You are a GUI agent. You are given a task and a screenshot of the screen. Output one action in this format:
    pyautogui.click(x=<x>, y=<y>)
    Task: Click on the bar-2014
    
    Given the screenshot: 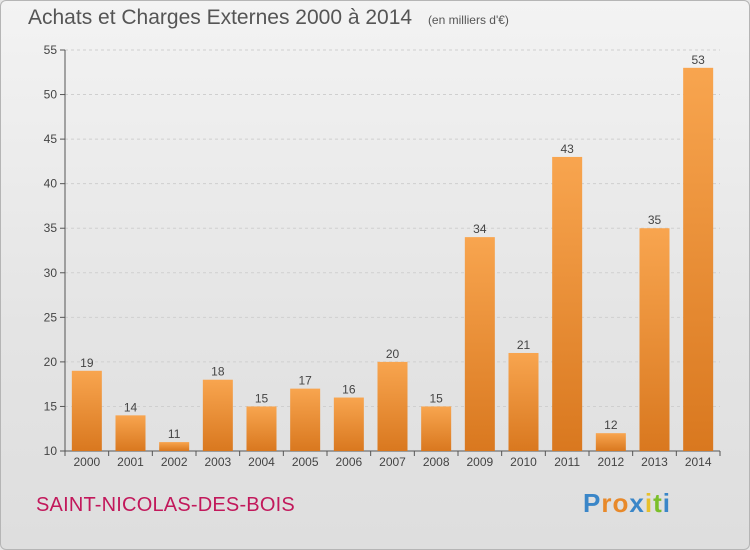 What is the action you would take?
    pyautogui.click(x=698, y=259)
    